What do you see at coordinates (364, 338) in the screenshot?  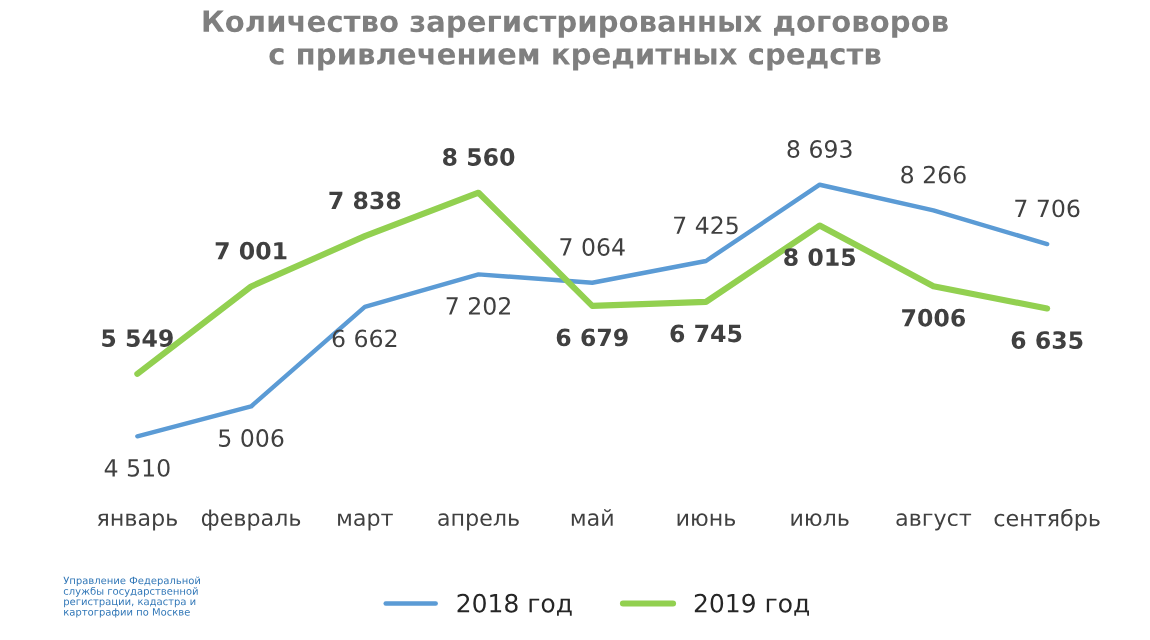 I see `data-label: 6 662` at bounding box center [364, 338].